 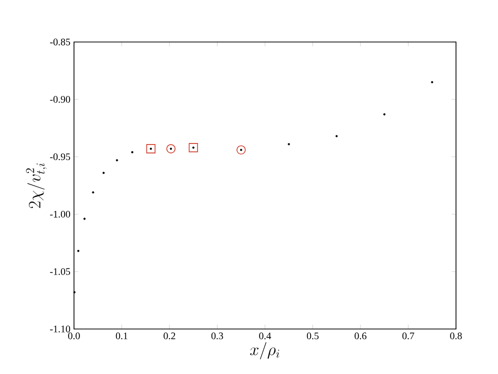 I want to click on x-tick-label: 0.7, so click(x=408, y=336).